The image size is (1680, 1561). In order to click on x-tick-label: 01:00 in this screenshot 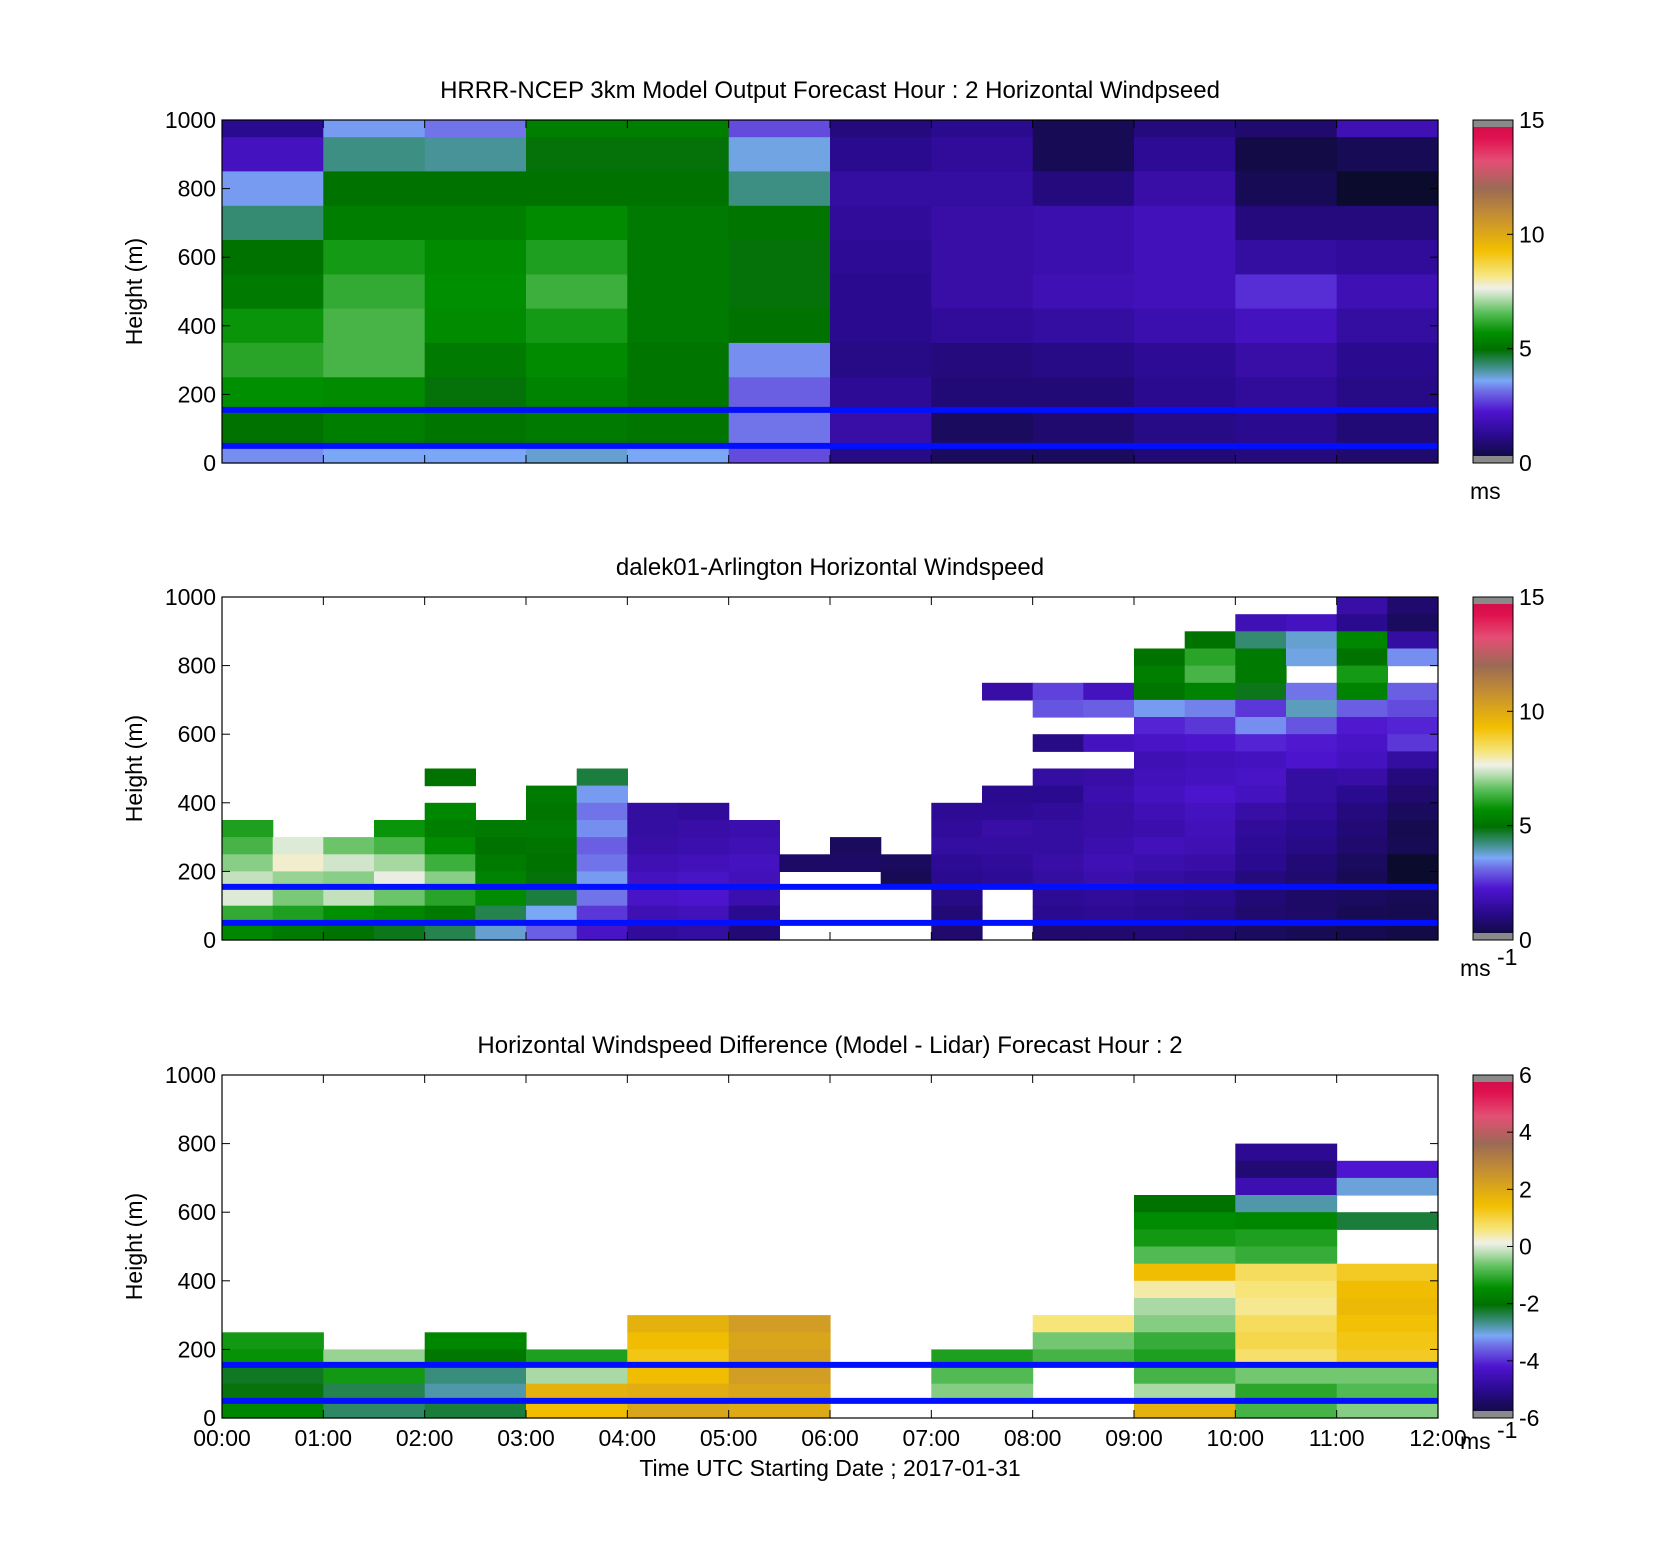, I will do `click(324, 1438)`.